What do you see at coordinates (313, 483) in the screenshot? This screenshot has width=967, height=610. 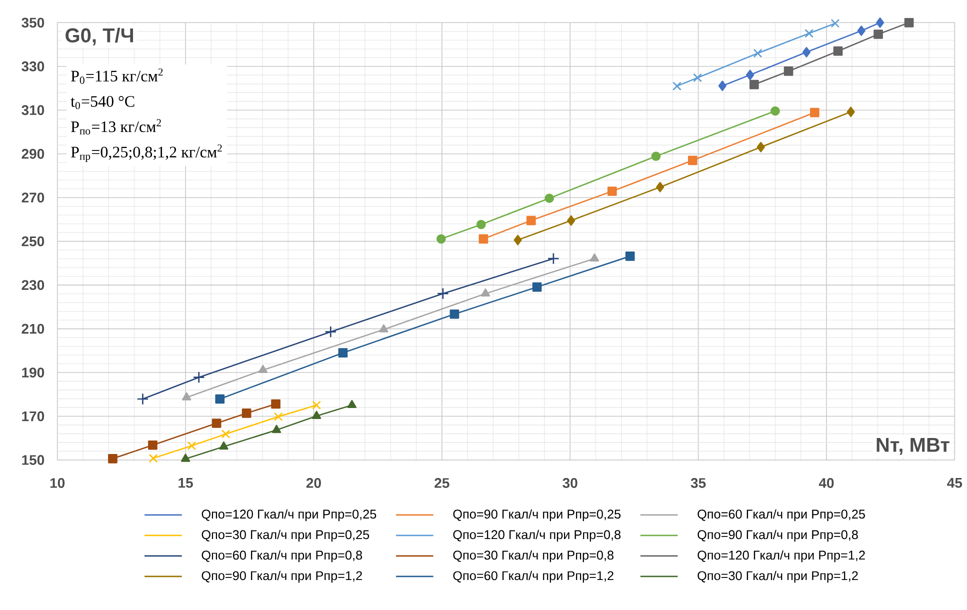 I see `x-tick-label: 20` at bounding box center [313, 483].